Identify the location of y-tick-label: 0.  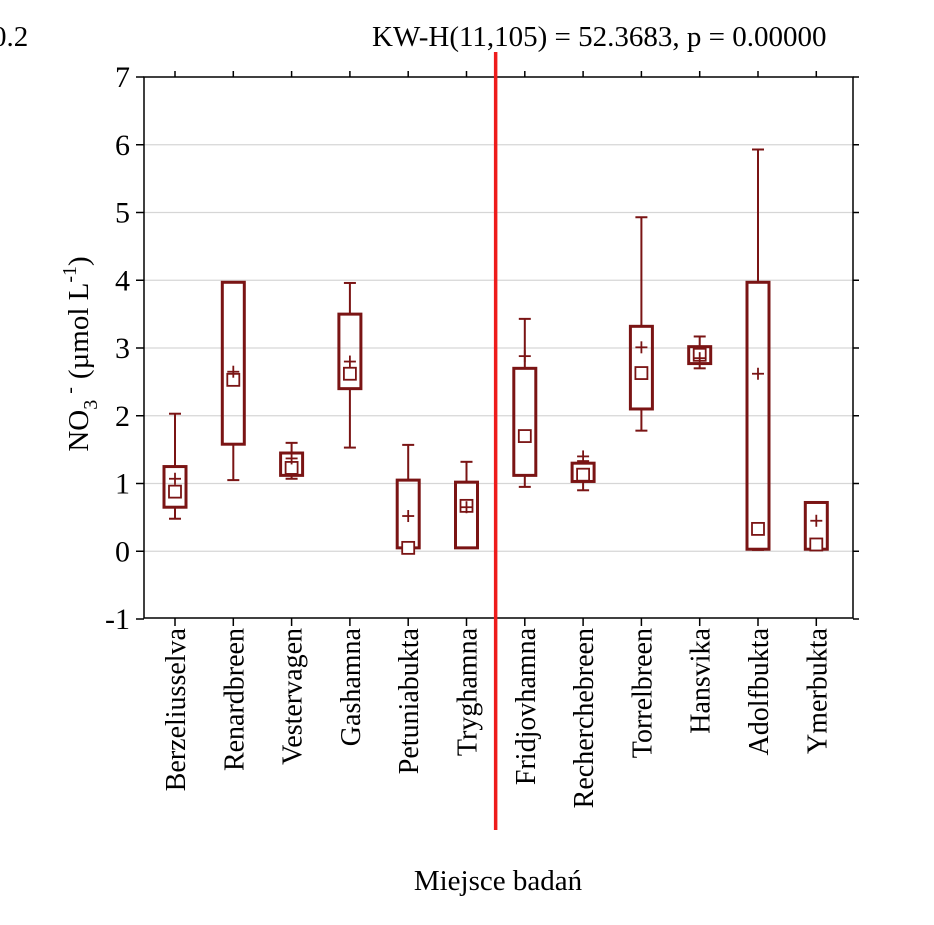
(122, 551).